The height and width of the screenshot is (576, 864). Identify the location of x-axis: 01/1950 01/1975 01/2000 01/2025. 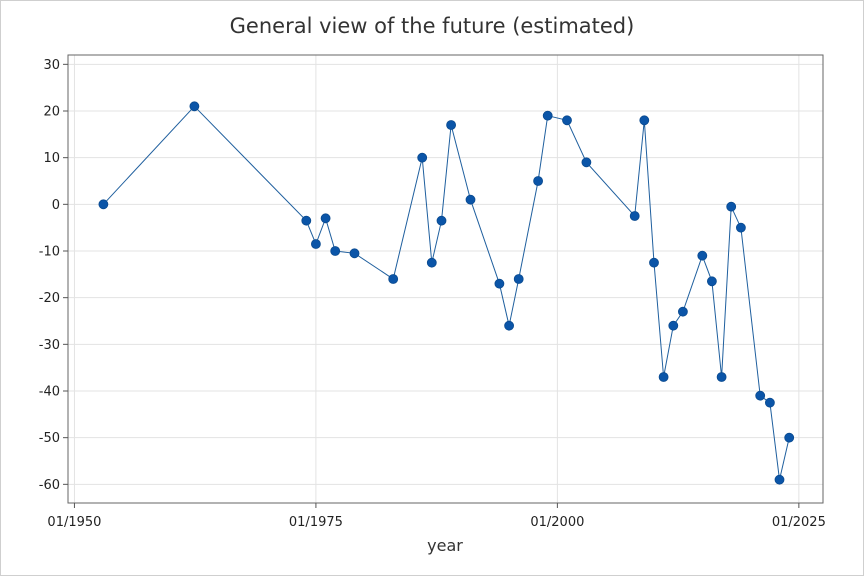
(436, 516).